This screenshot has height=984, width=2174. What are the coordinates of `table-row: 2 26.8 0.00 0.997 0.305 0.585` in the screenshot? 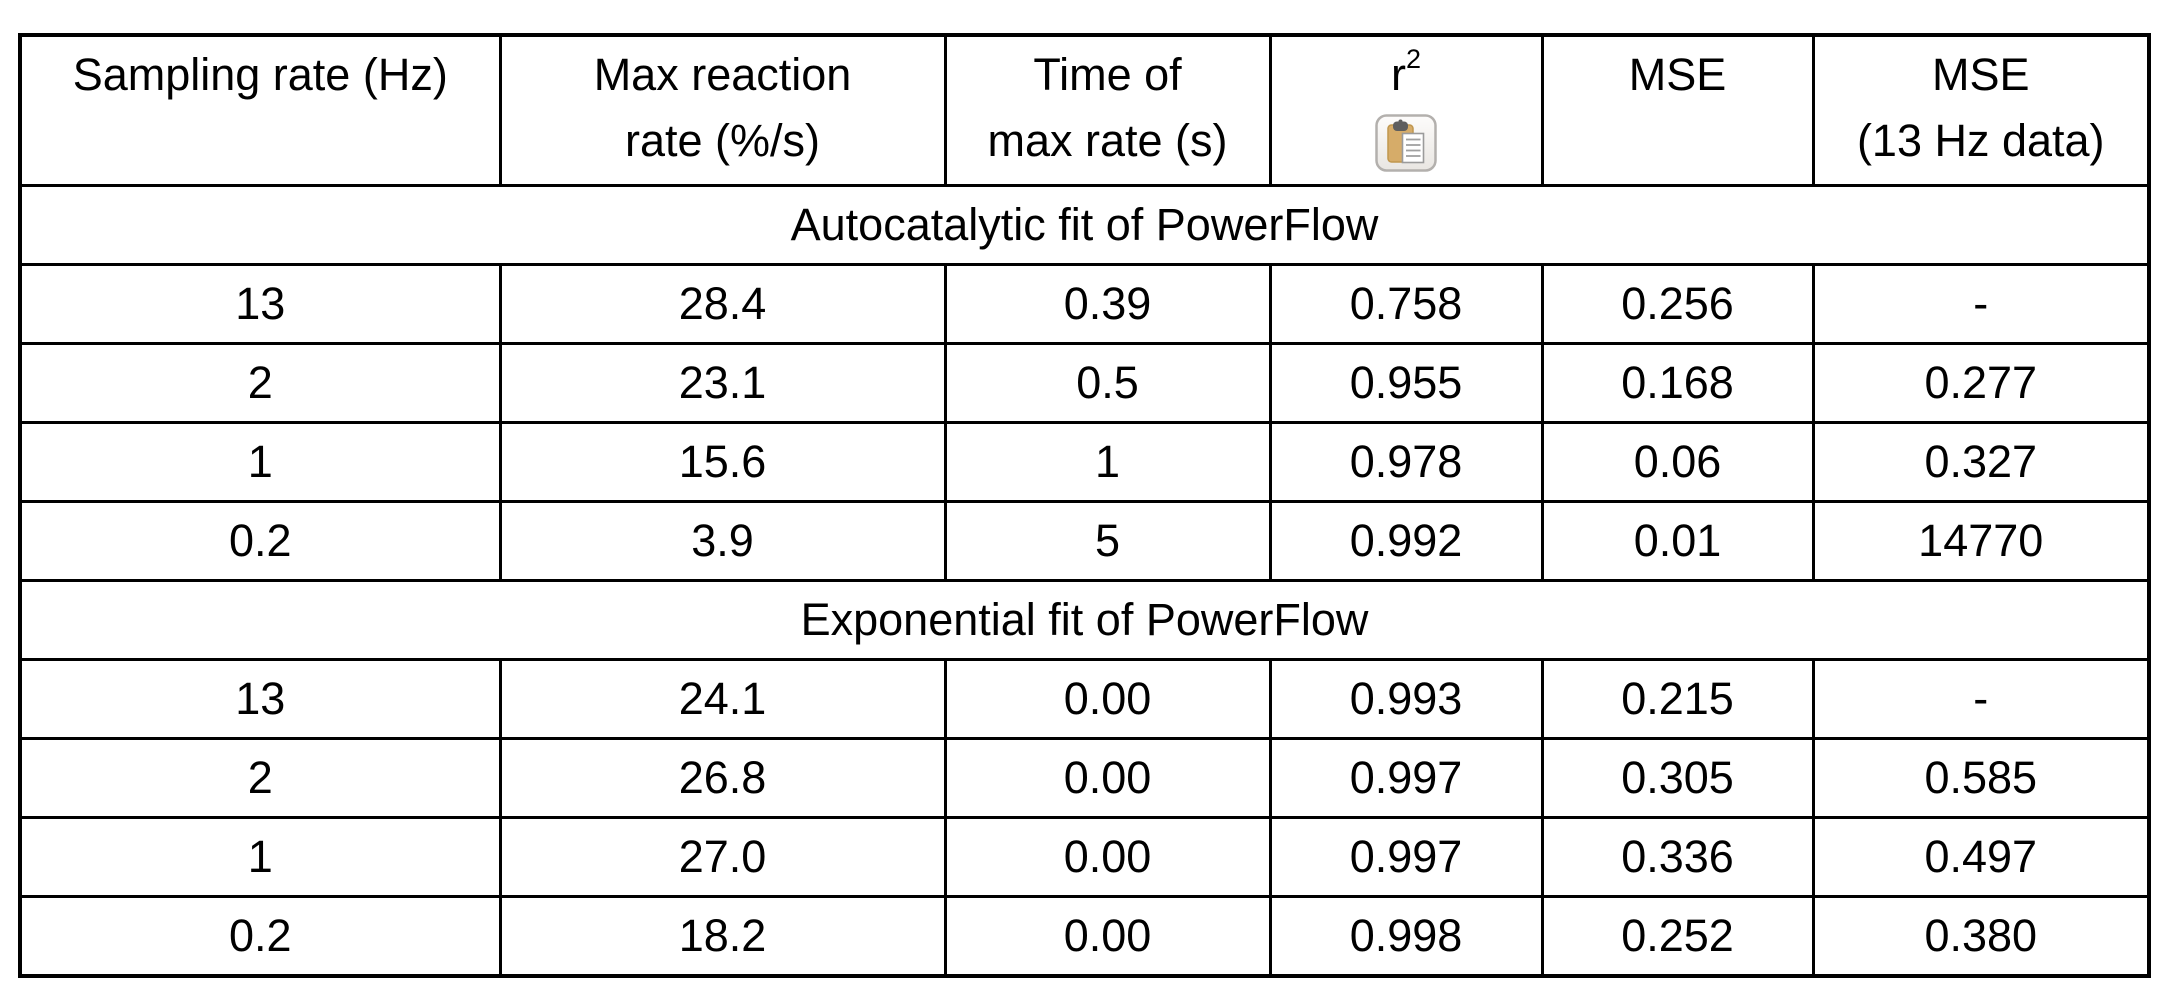 It's located at (1084, 778).